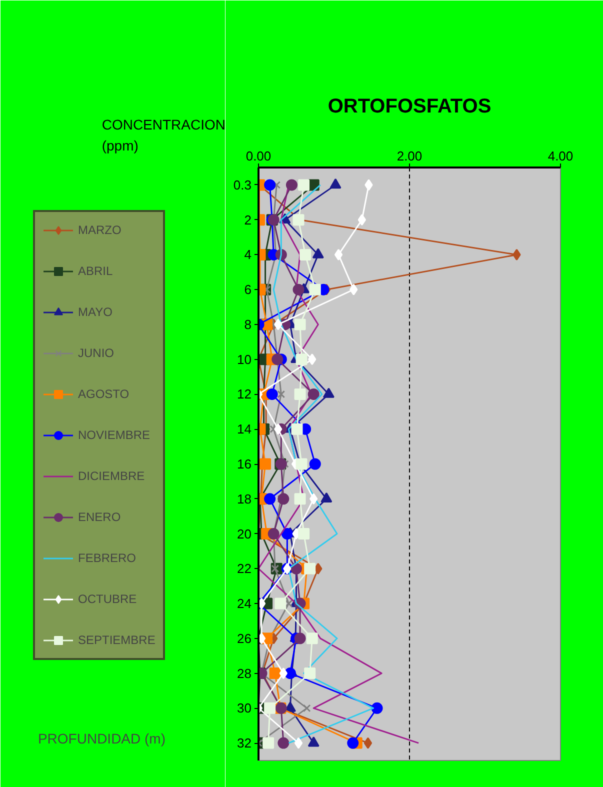 Image resolution: width=603 pixels, height=787 pixels. Describe the element at coordinates (96, 353) in the screenshot. I see `legend-label: JUNIO` at that location.